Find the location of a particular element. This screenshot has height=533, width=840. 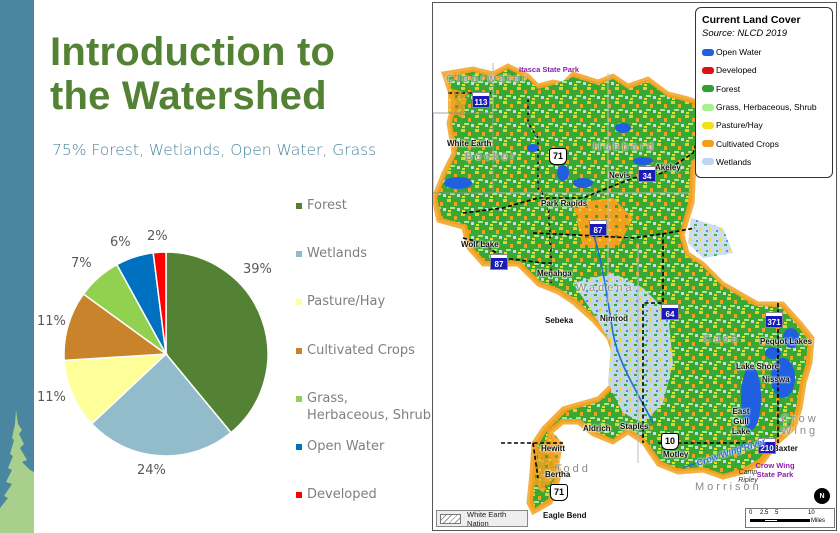

legend-item-forest: Forest is located at coordinates (321, 205).